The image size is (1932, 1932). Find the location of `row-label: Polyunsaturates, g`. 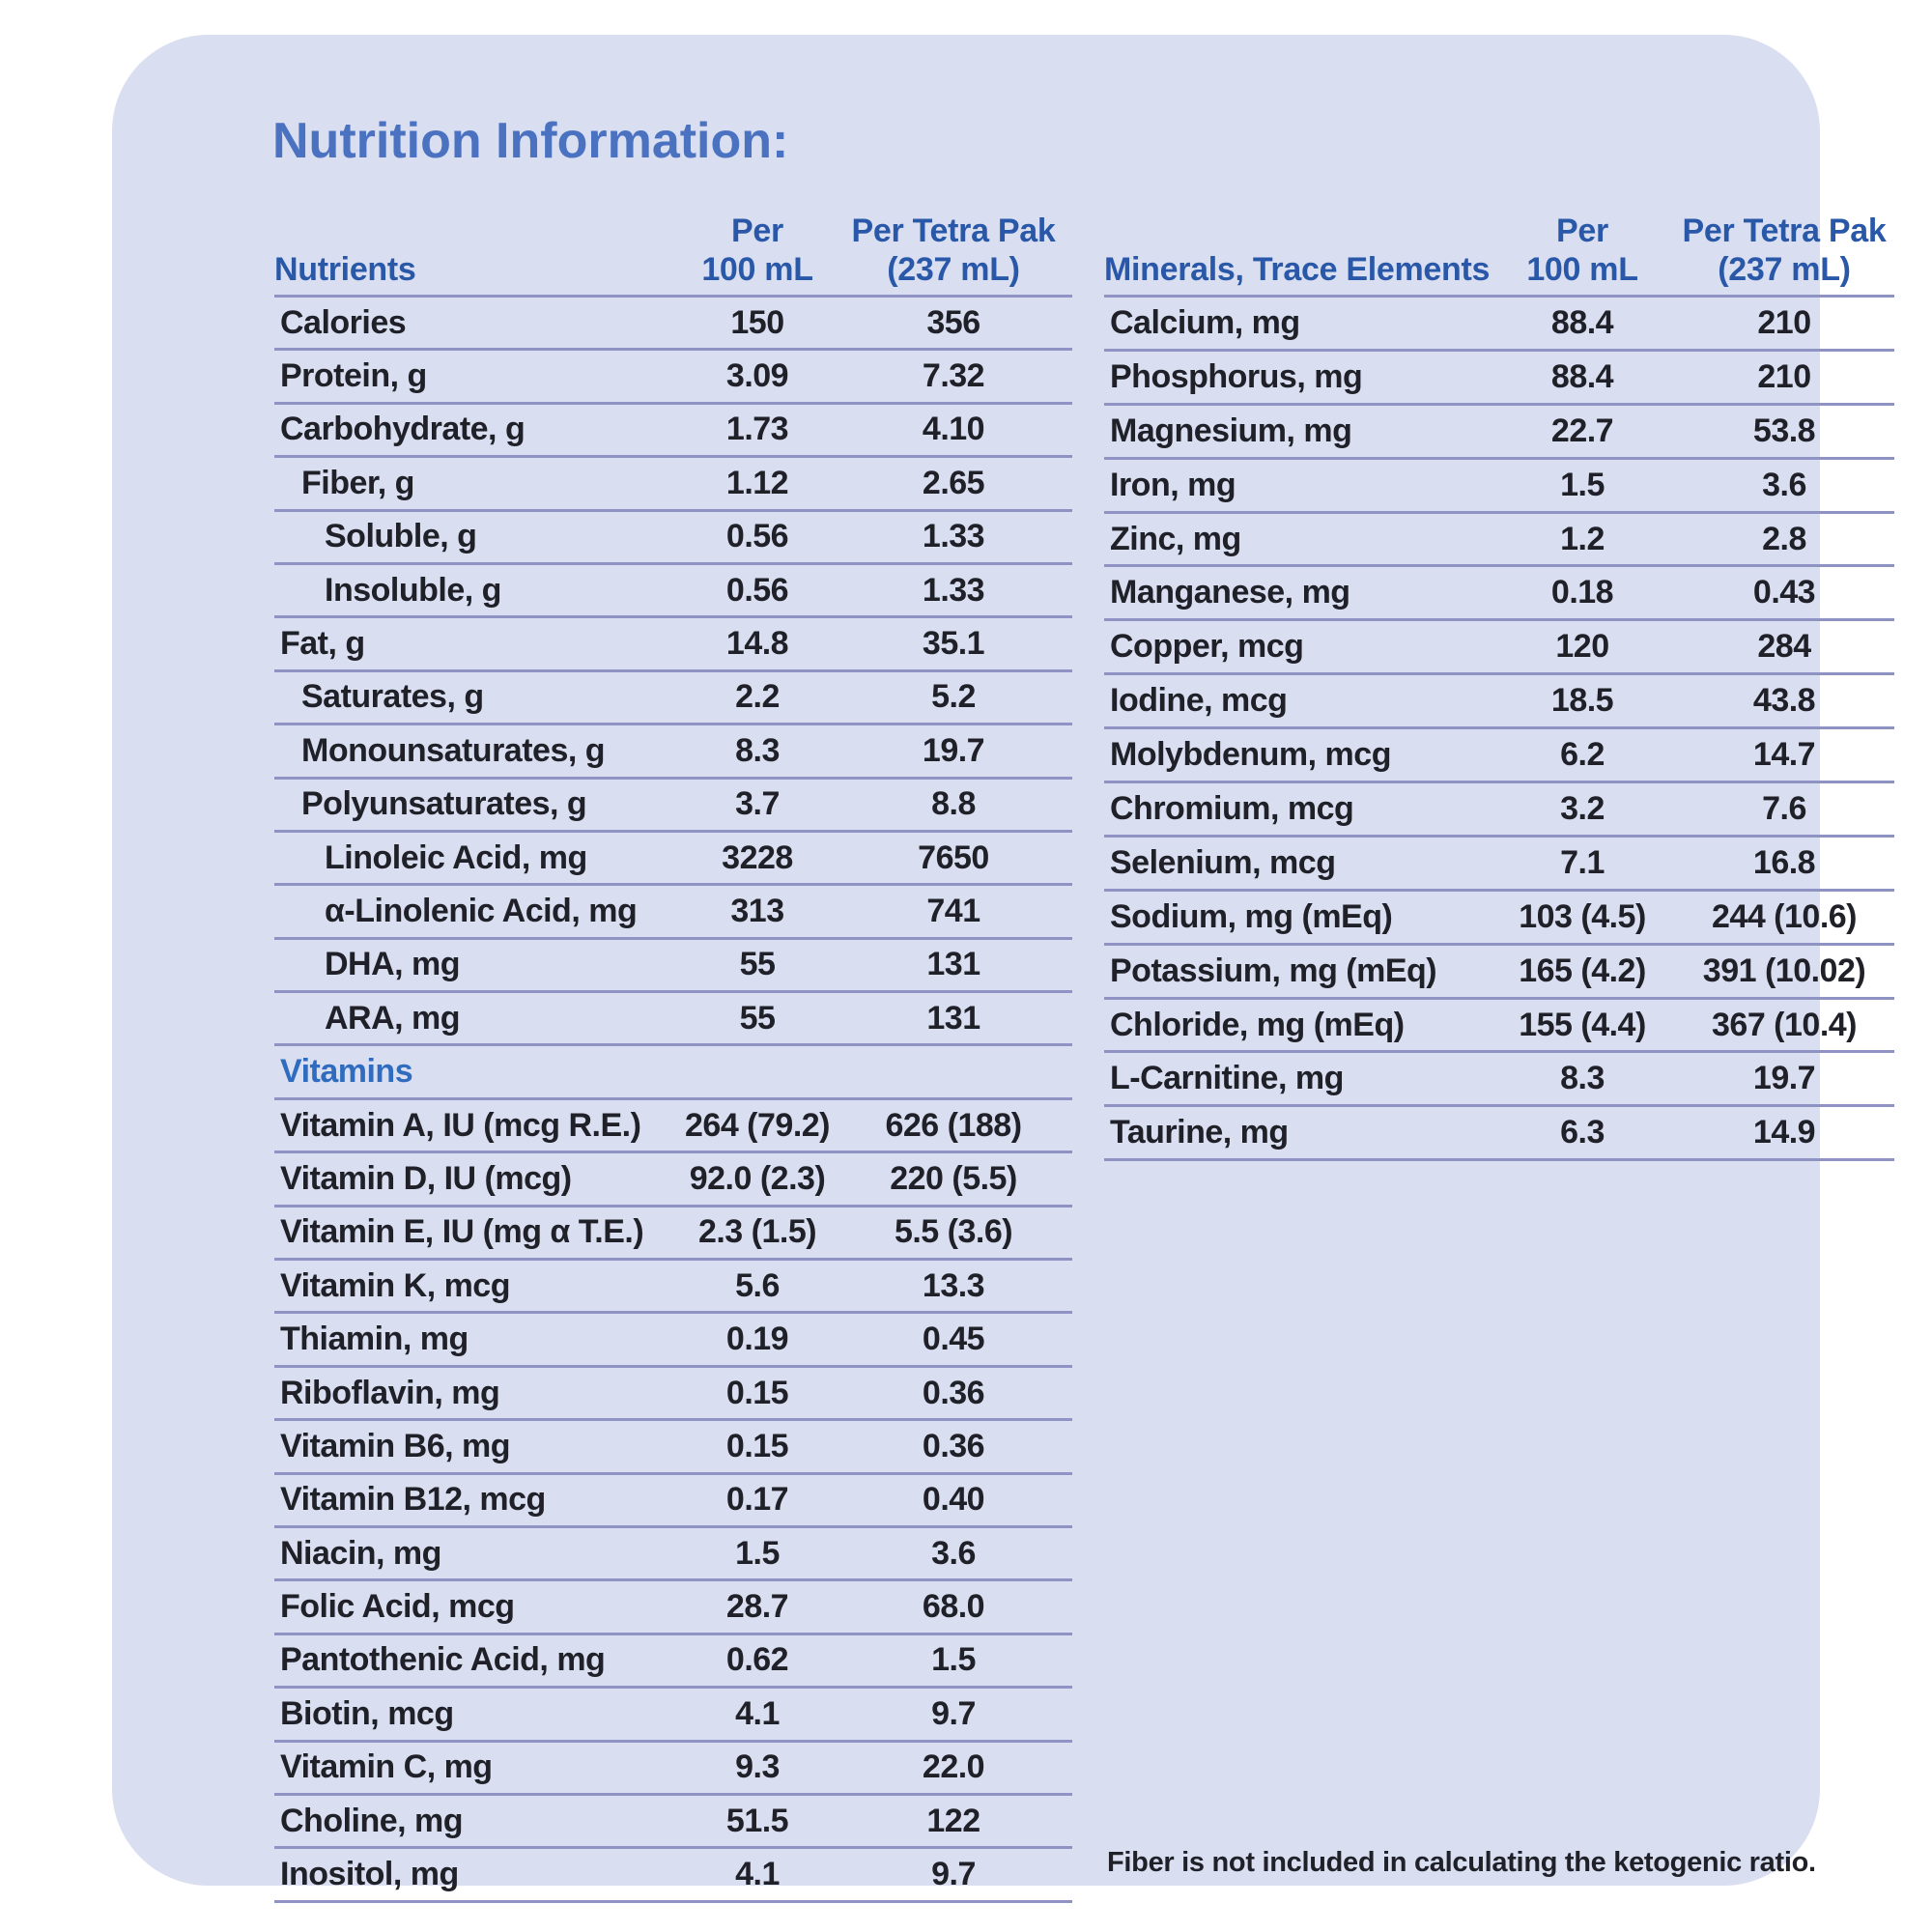

row-label: Polyunsaturates, g is located at coordinates (444, 804).